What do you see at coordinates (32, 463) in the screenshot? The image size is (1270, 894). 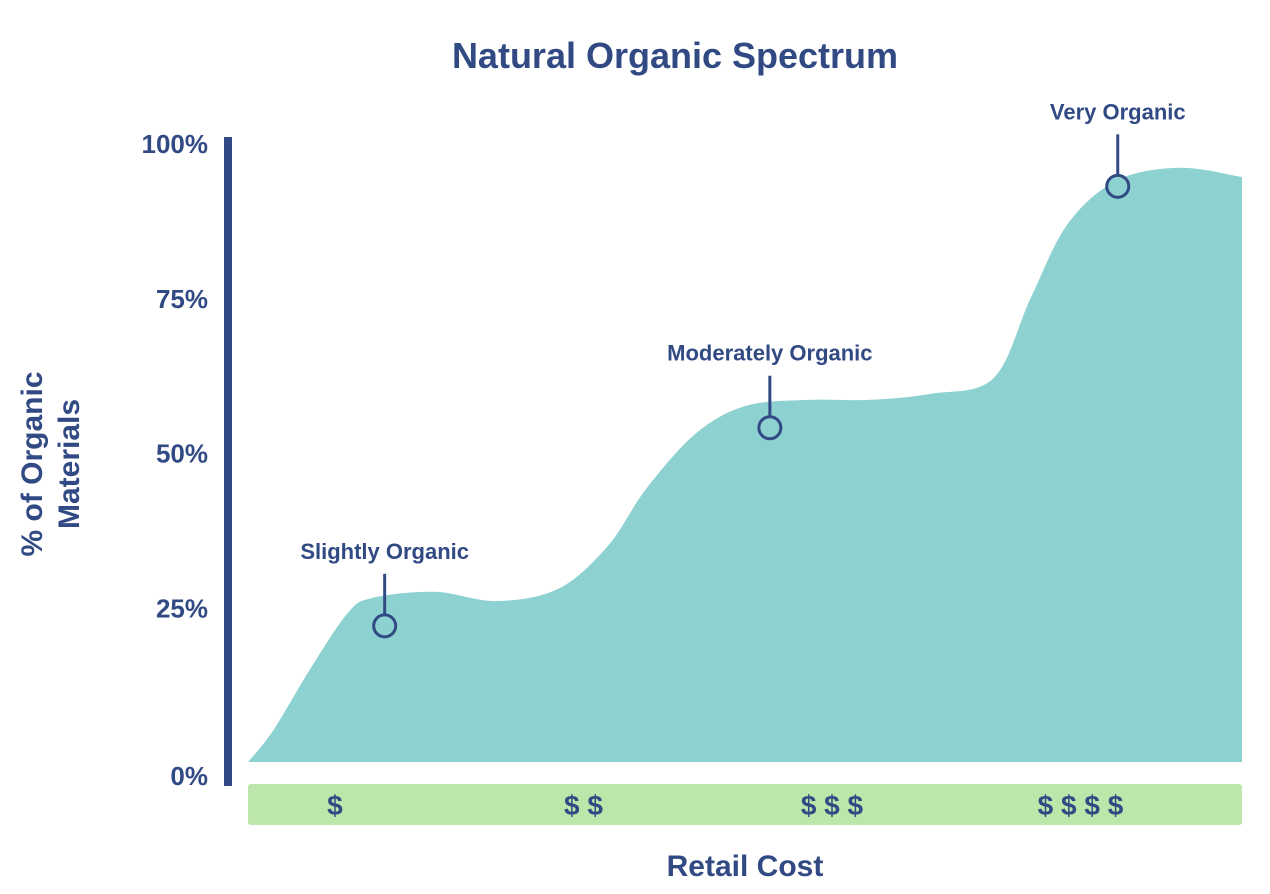 I see `y-axis-label-line-1: % of Organic` at bounding box center [32, 463].